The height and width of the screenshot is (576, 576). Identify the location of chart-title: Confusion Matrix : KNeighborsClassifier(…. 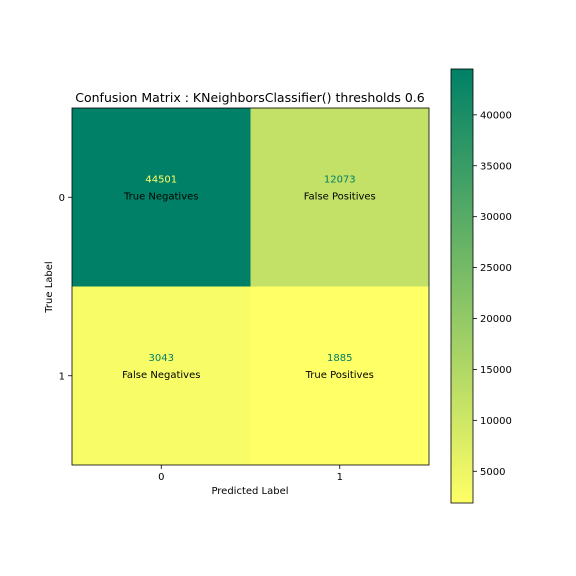
(250, 97).